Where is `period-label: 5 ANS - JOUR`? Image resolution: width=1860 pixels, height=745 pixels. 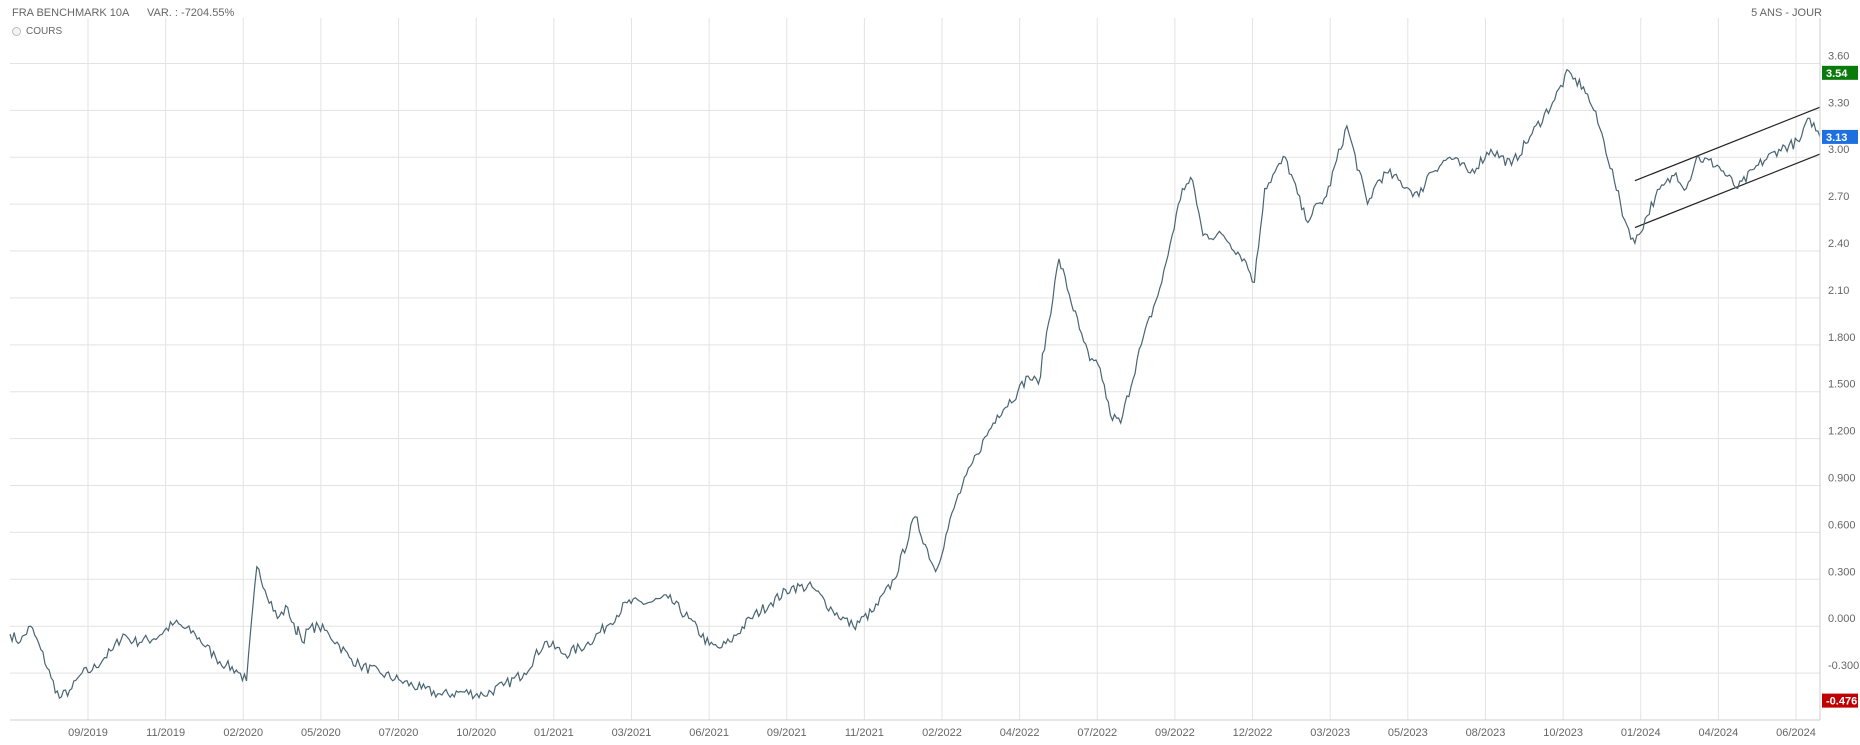 period-label: 5 ANS - JOUR is located at coordinates (1786, 13).